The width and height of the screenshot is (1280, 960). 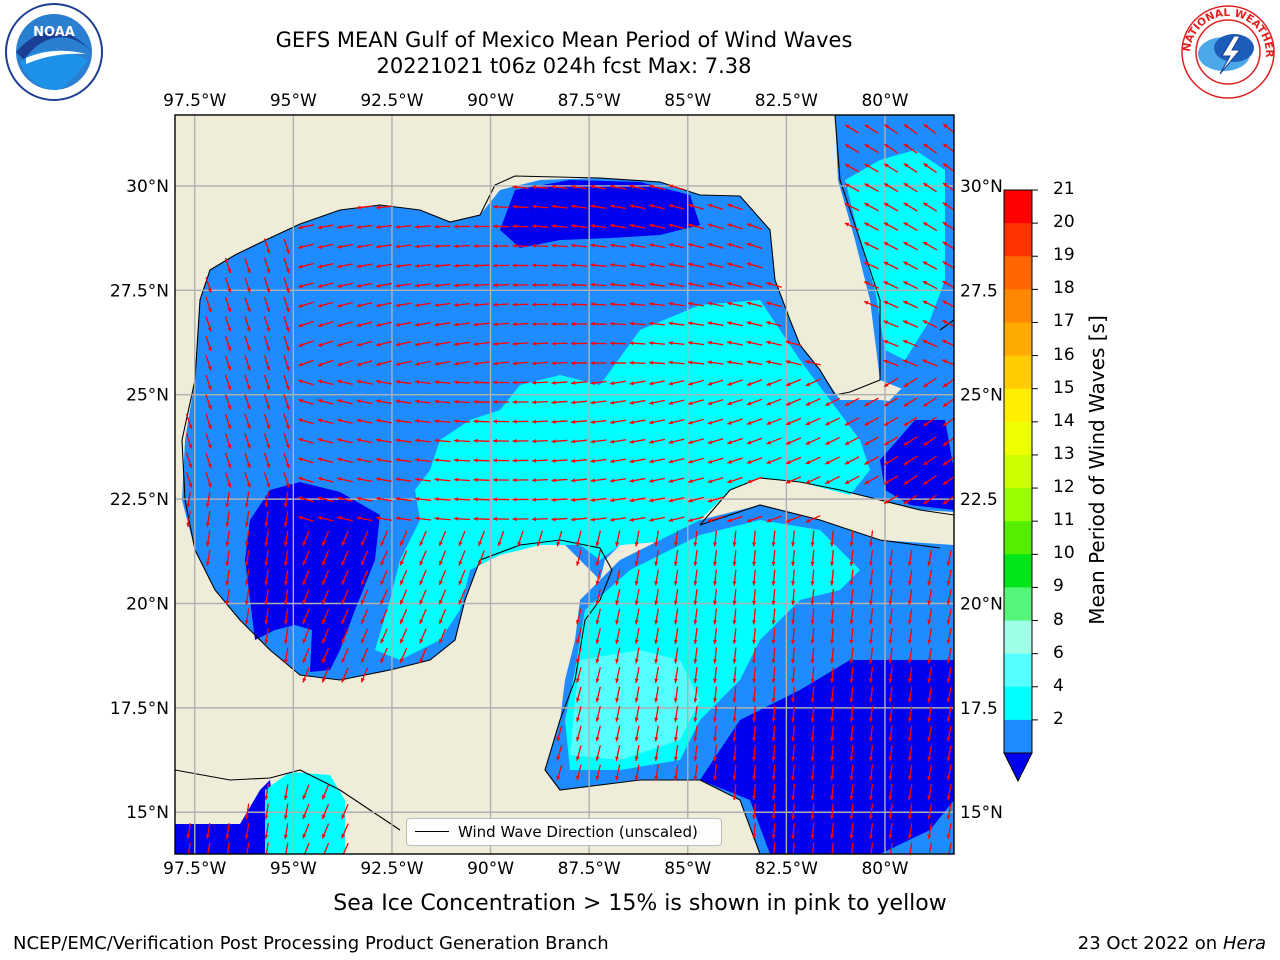 I want to click on colorbar, so click(x=1020, y=486).